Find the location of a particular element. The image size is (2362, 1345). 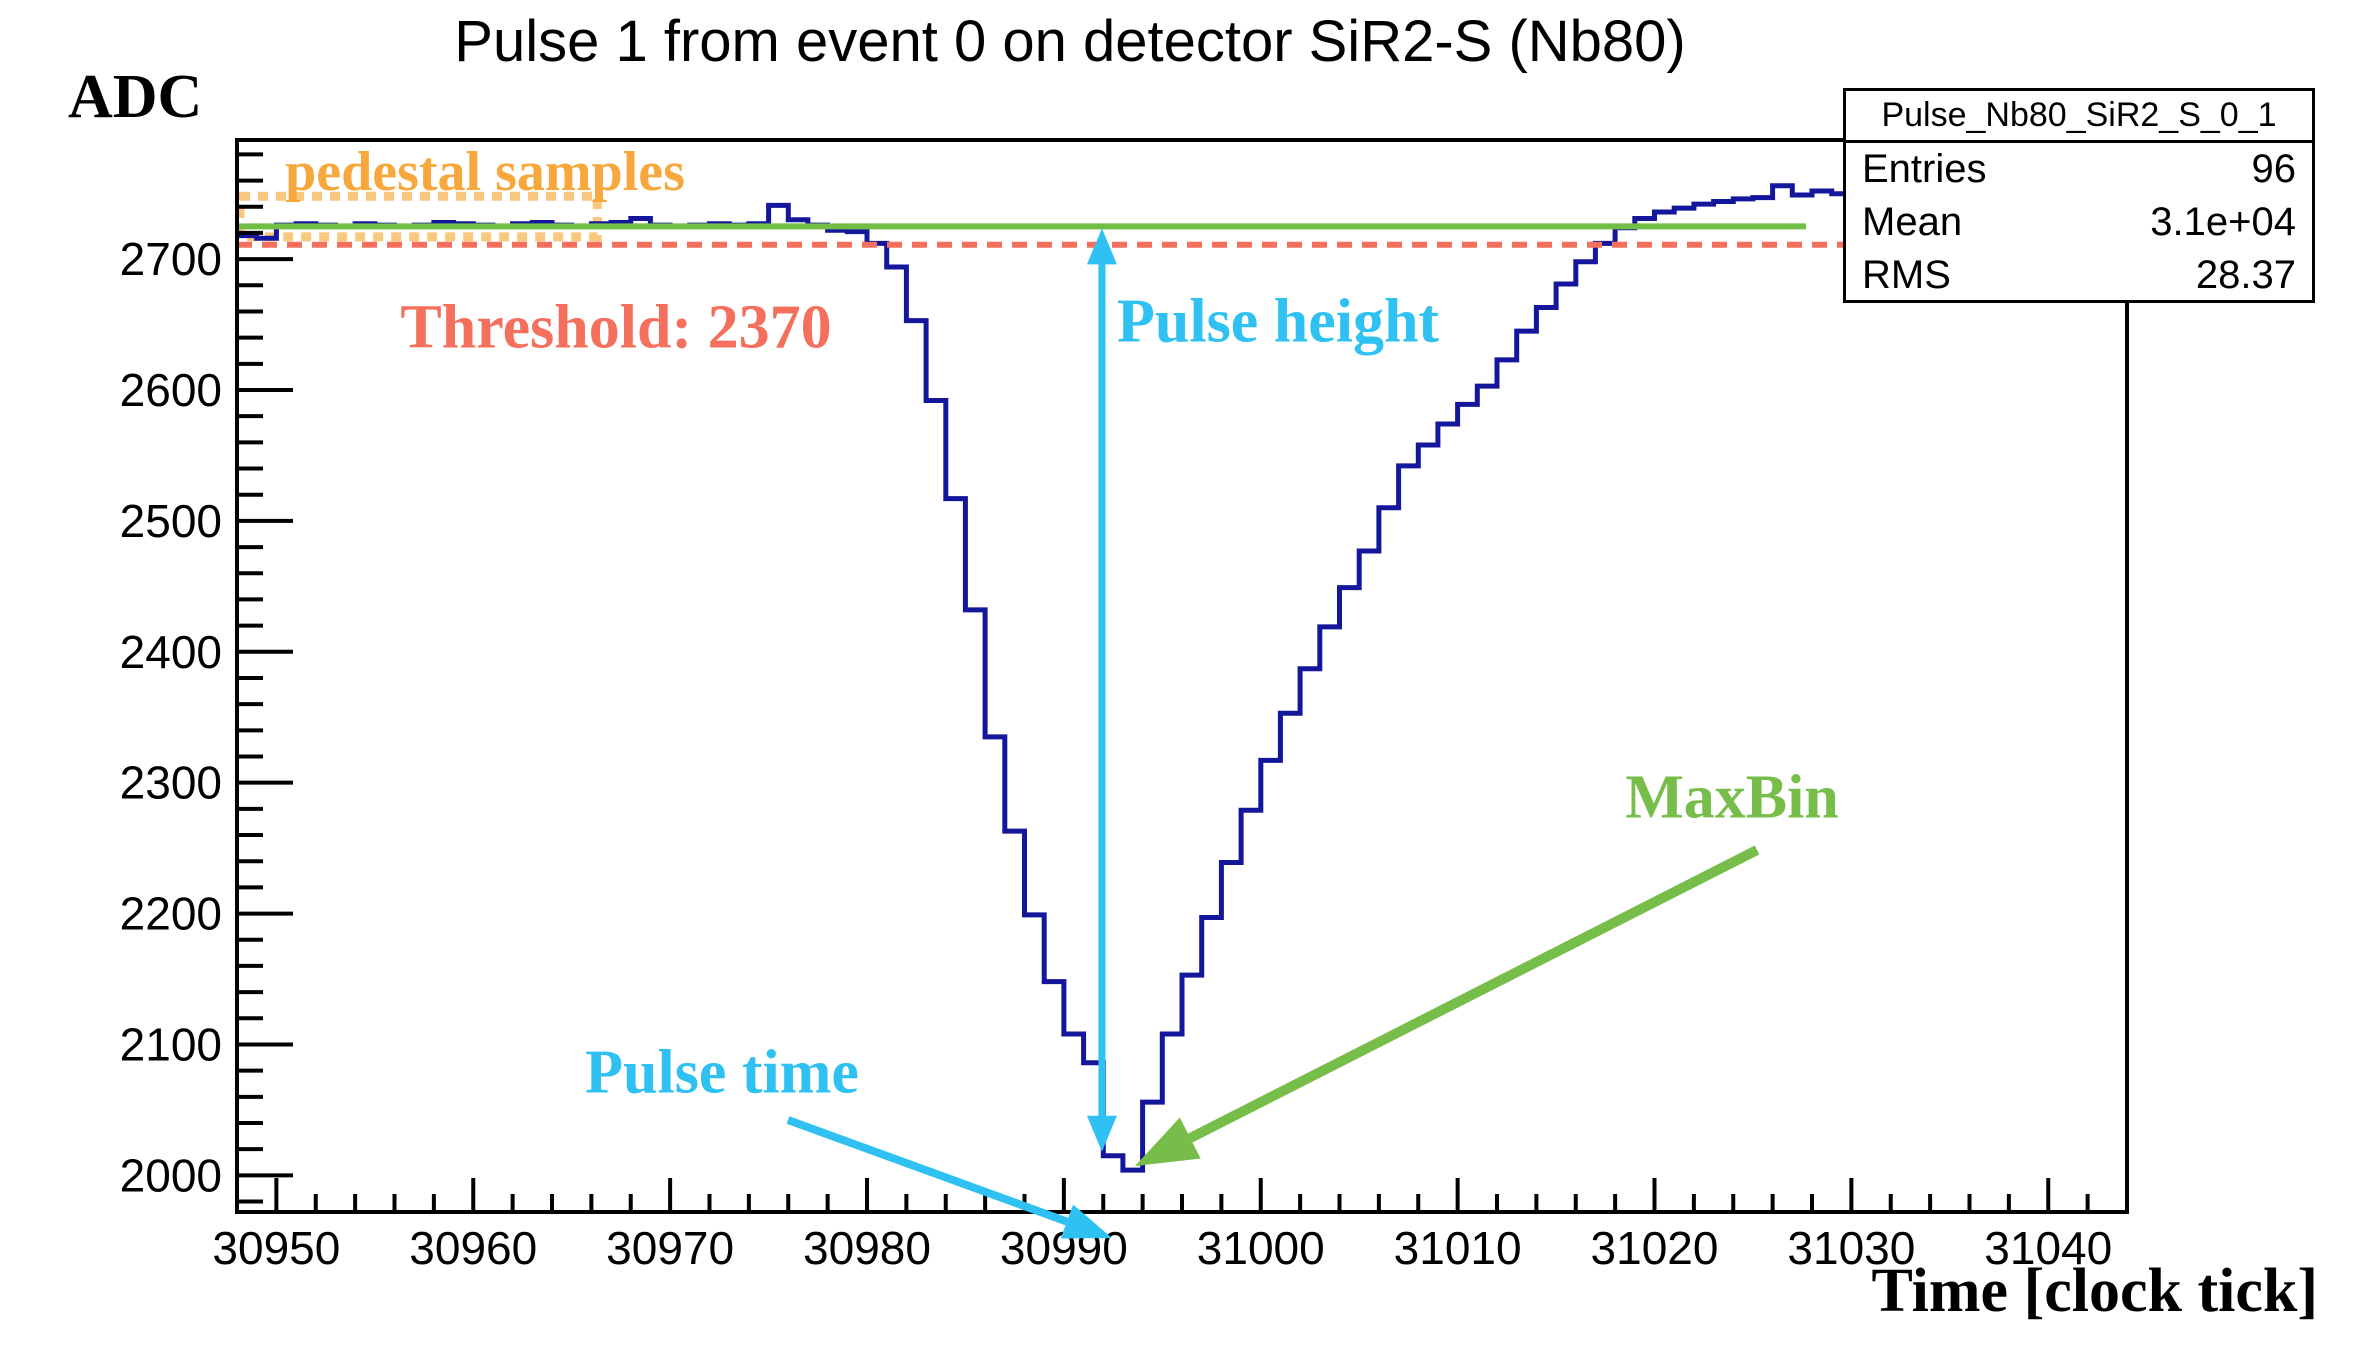

stats-label-mean: Mean is located at coordinates (1912, 222).